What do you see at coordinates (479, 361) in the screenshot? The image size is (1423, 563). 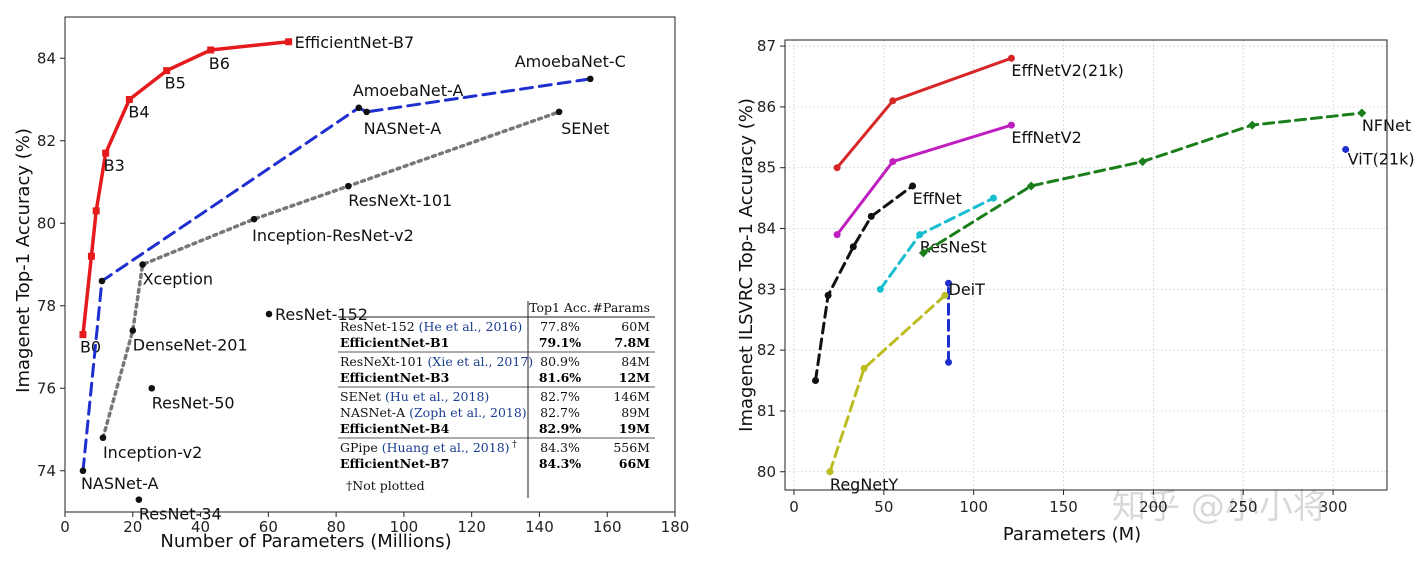 I see `table-citation: (Xie et al., 2017)` at bounding box center [479, 361].